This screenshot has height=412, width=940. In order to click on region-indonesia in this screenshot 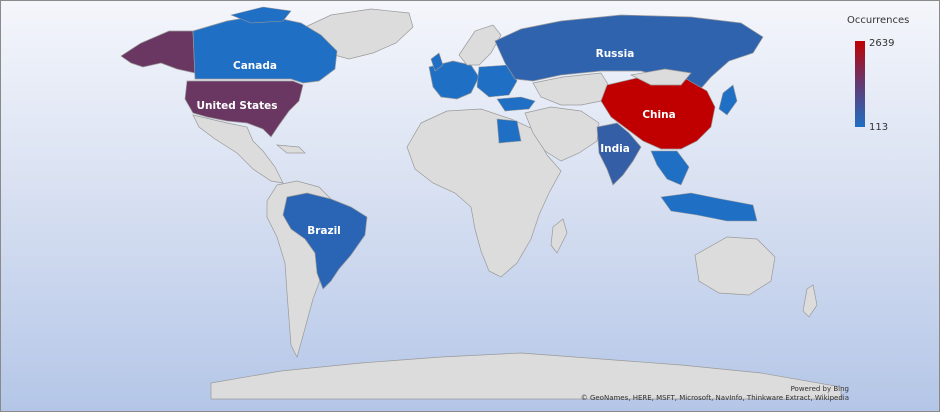, I will do `click(709, 207)`.